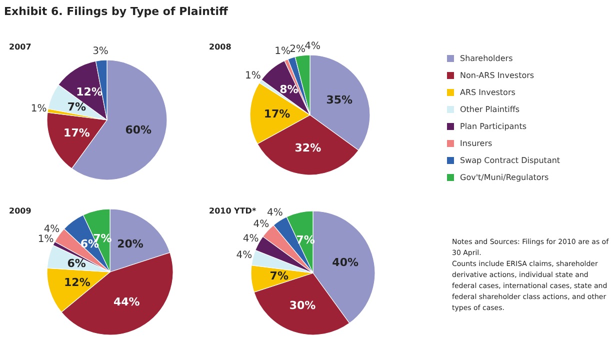 This screenshot has width=611, height=340. I want to click on data-label: 20%, so click(130, 244).